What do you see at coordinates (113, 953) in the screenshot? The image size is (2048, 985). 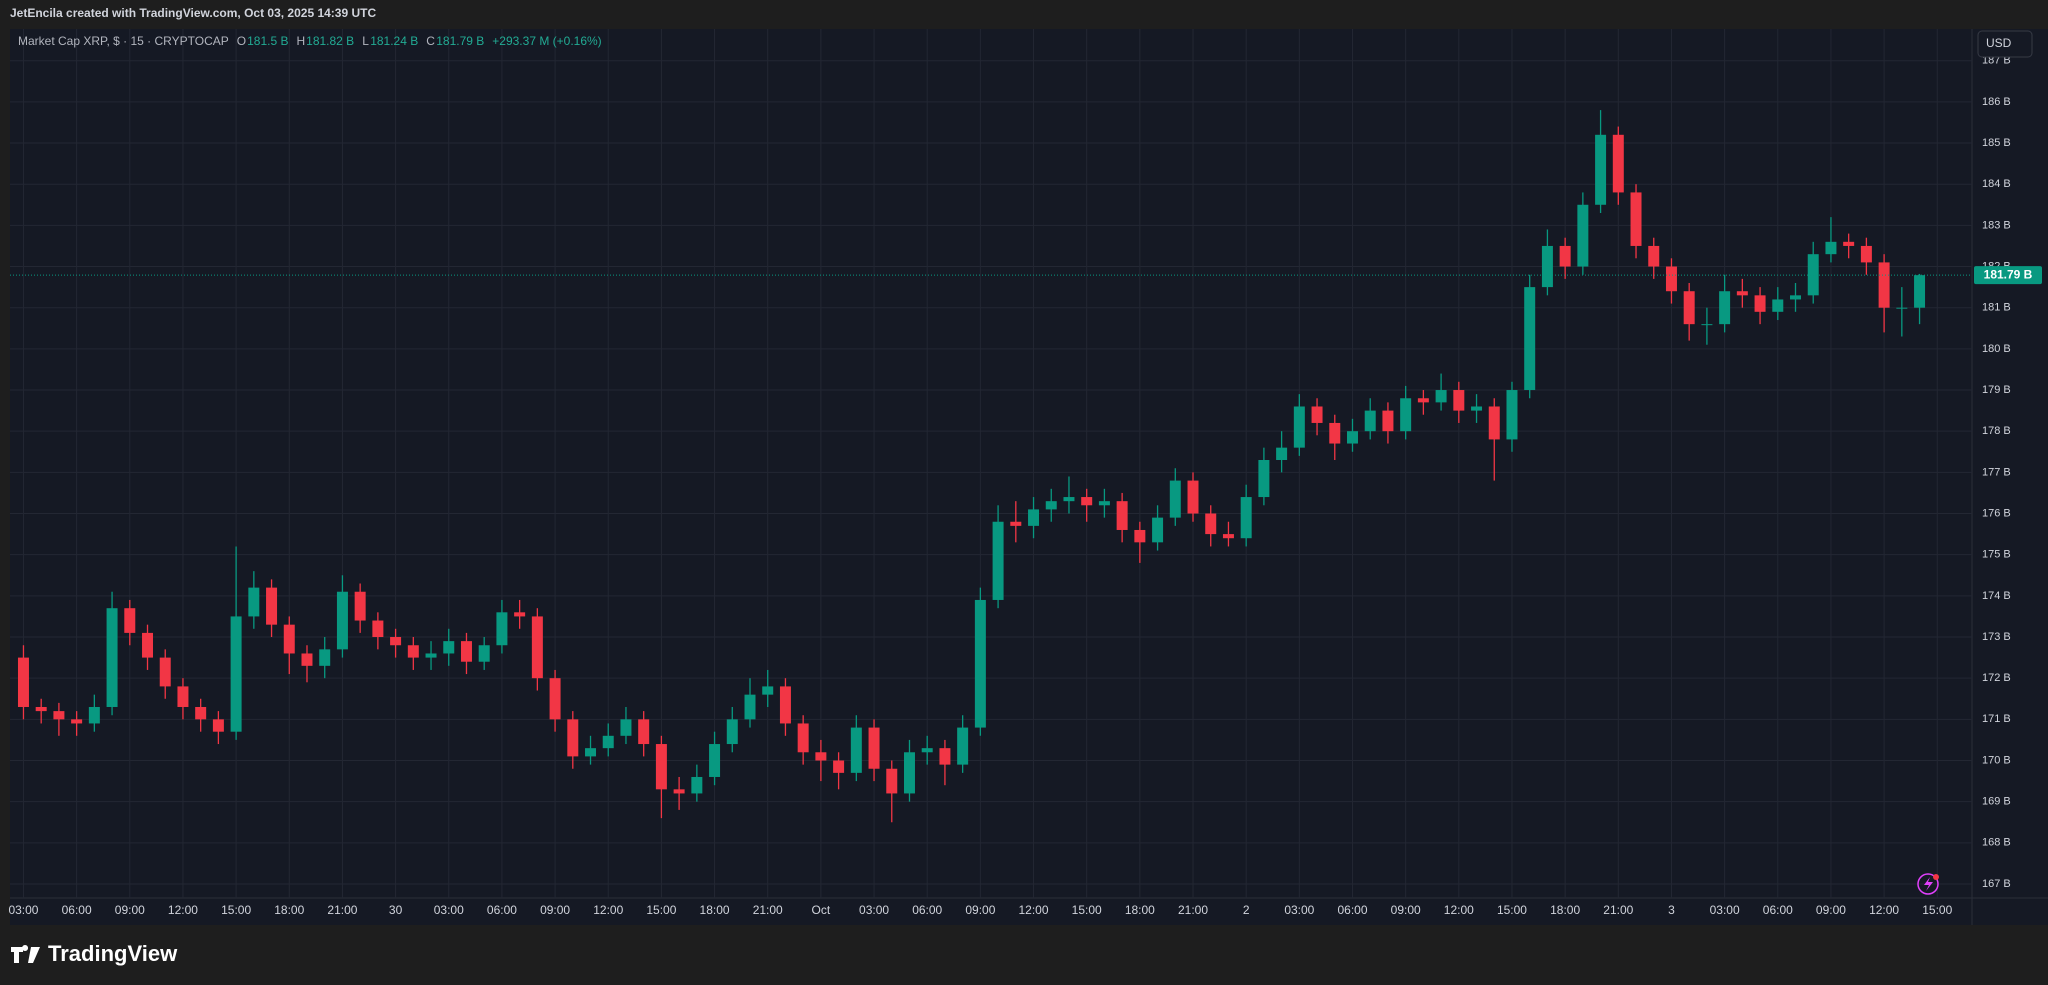 I see `brand: TradingView` at bounding box center [113, 953].